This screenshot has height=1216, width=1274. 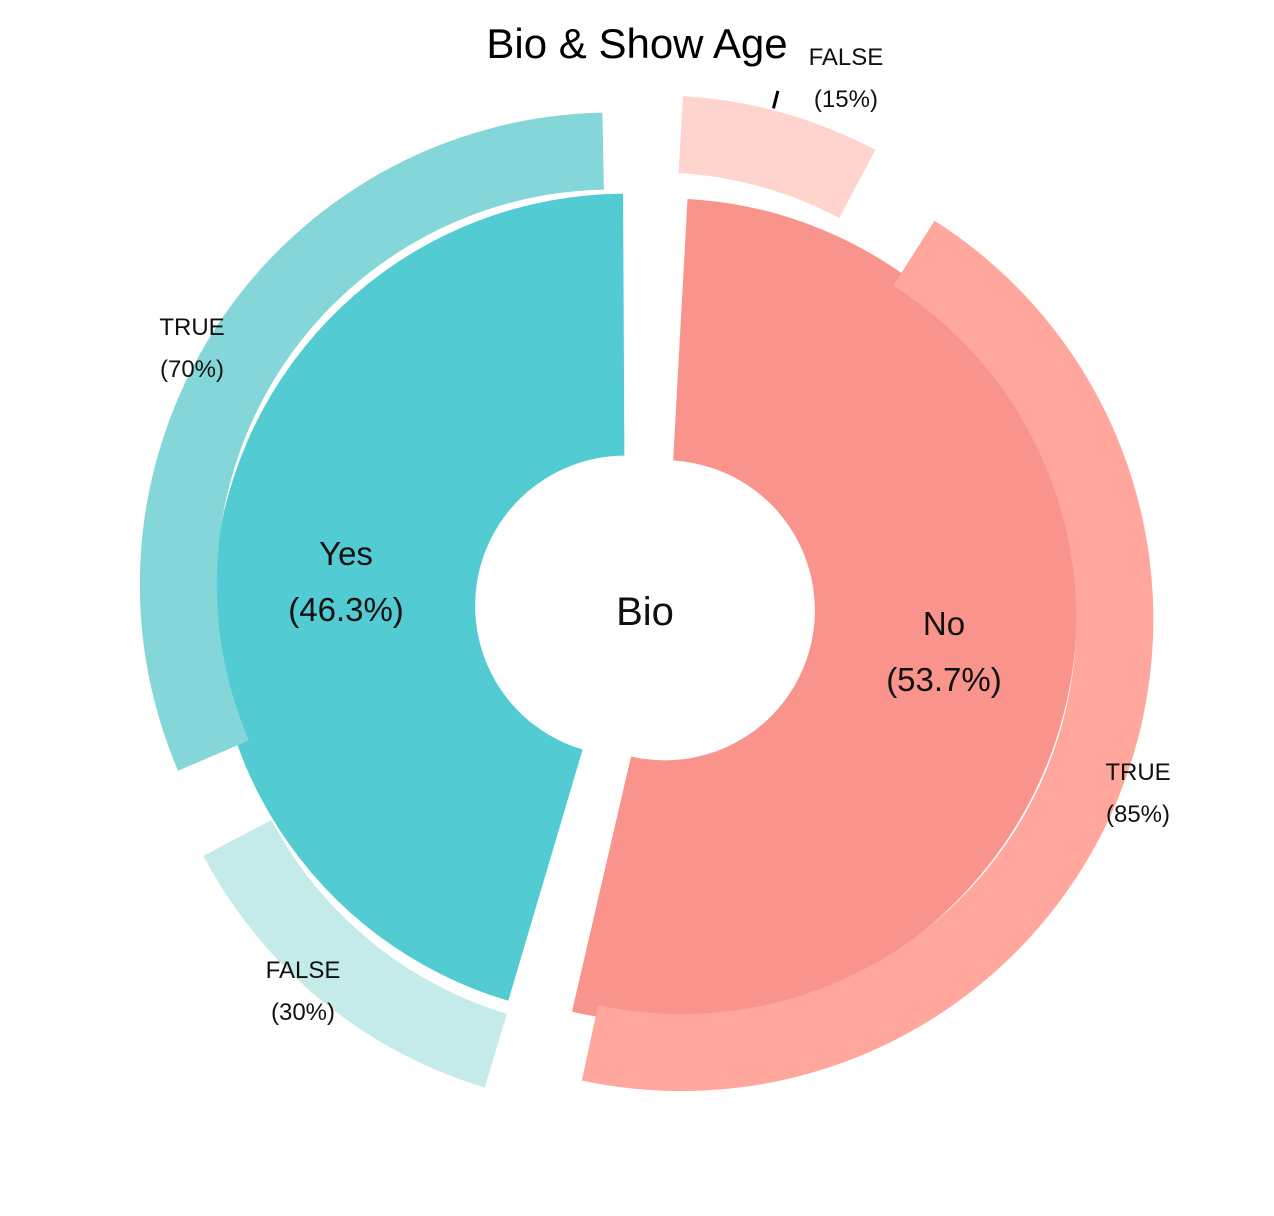 What do you see at coordinates (303, 970) in the screenshot?
I see `outer-label-yes-false: FALSE` at bounding box center [303, 970].